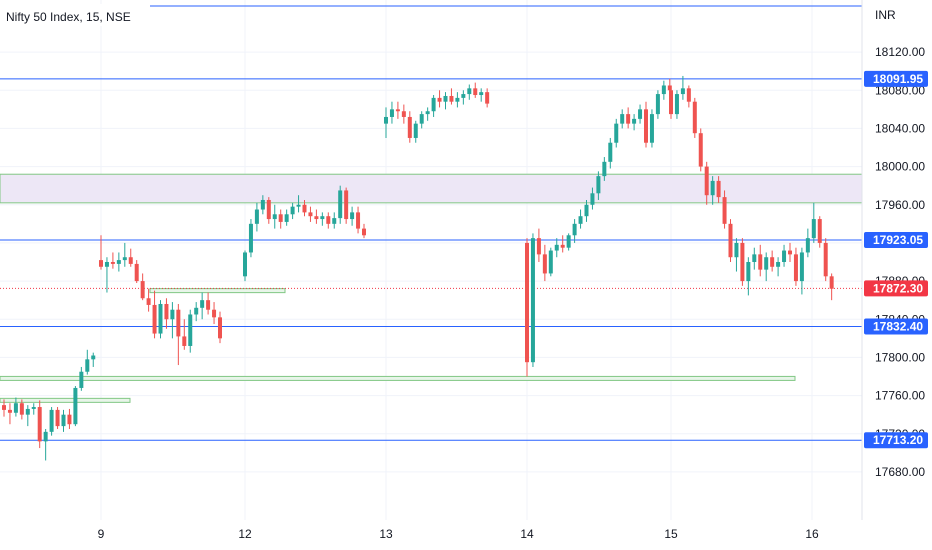 This screenshot has height=550, width=932. What do you see at coordinates (898, 327) in the screenshot?
I see `level-price-label: 17832.40` at bounding box center [898, 327].